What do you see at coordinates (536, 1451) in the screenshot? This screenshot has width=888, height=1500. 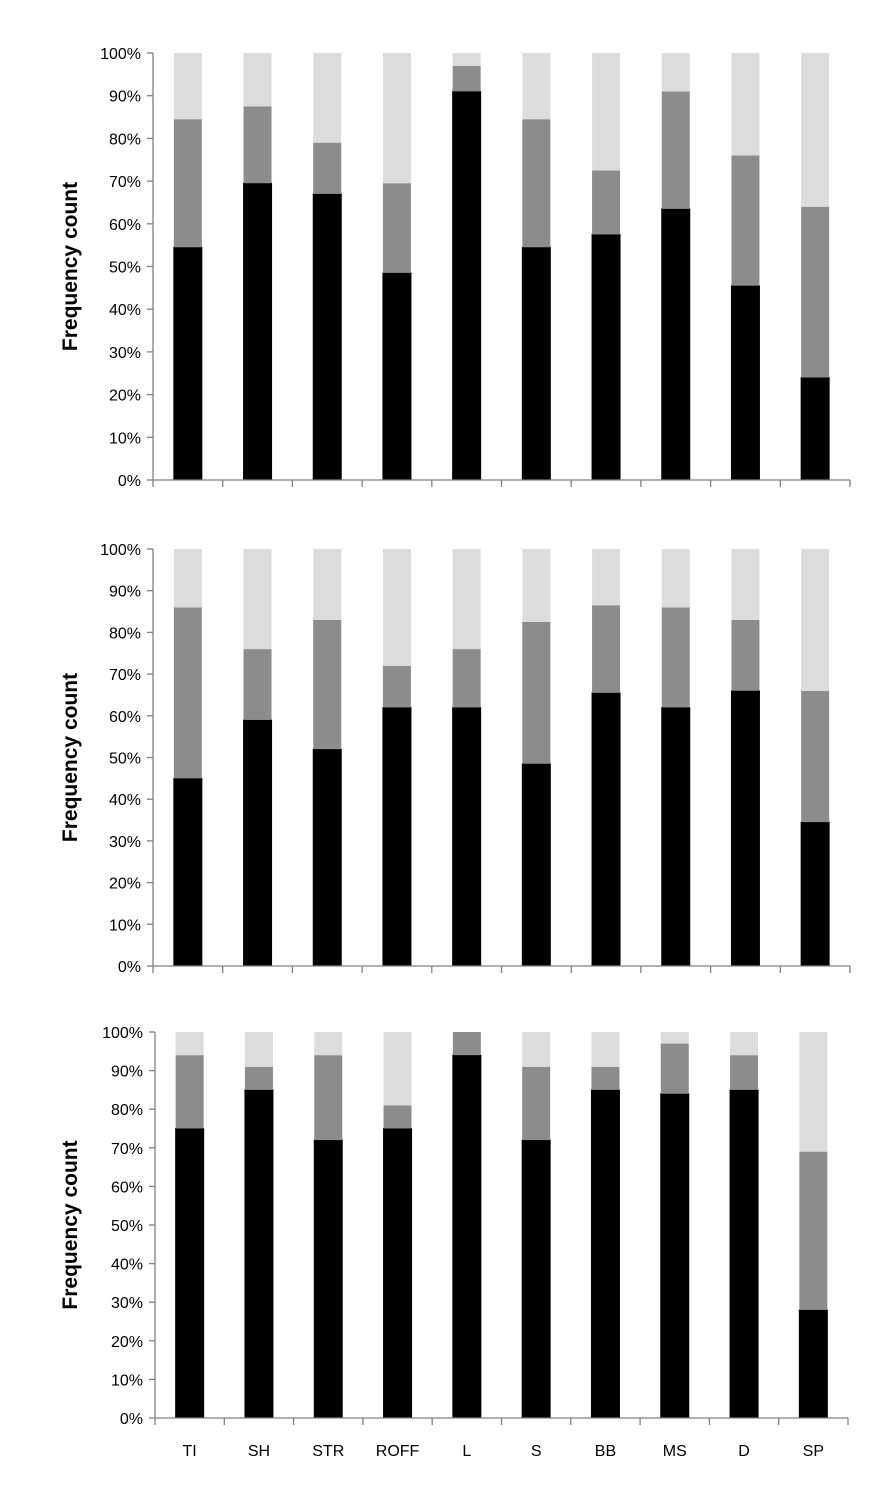 I see `category-label-s: S` at bounding box center [536, 1451].